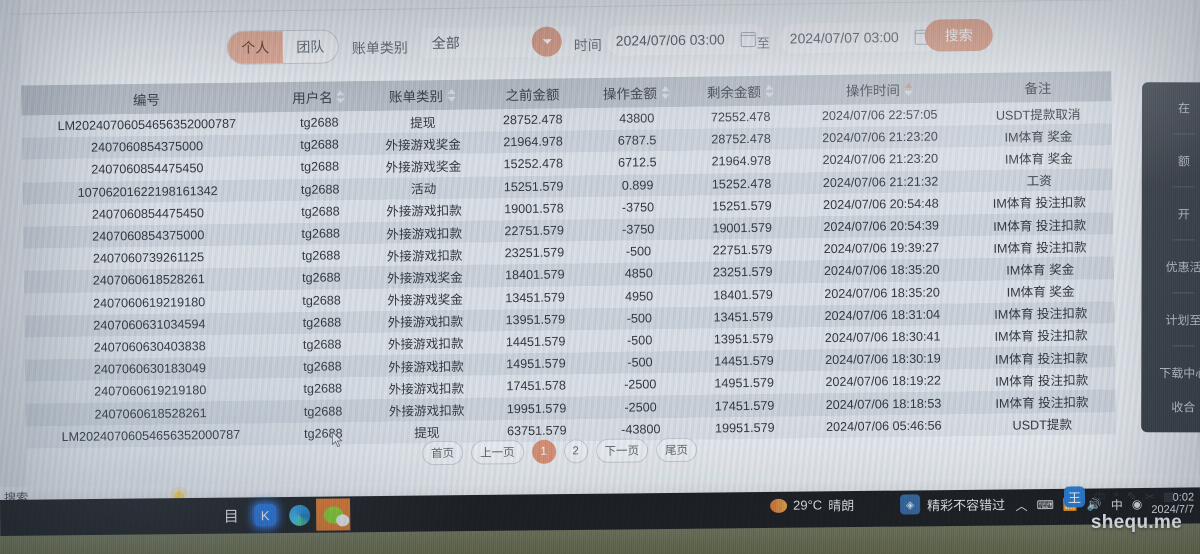  What do you see at coordinates (883, 359) in the screenshot?
I see `cell-time: 2024/07/06 18:30:19` at bounding box center [883, 359].